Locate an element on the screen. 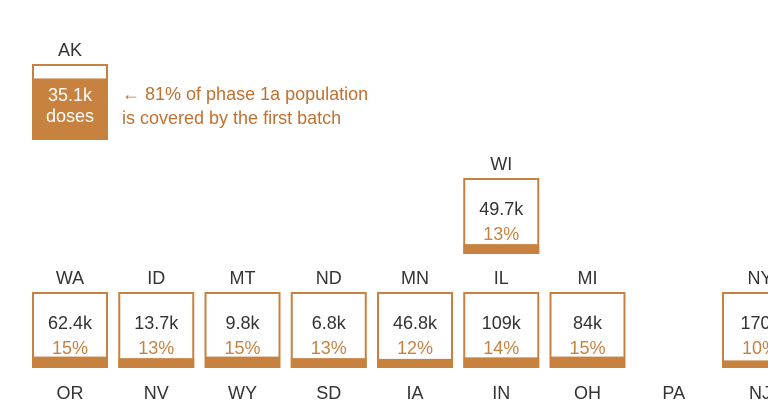 This screenshot has height=403, width=768. dose-value: 9.8k is located at coordinates (242, 323).